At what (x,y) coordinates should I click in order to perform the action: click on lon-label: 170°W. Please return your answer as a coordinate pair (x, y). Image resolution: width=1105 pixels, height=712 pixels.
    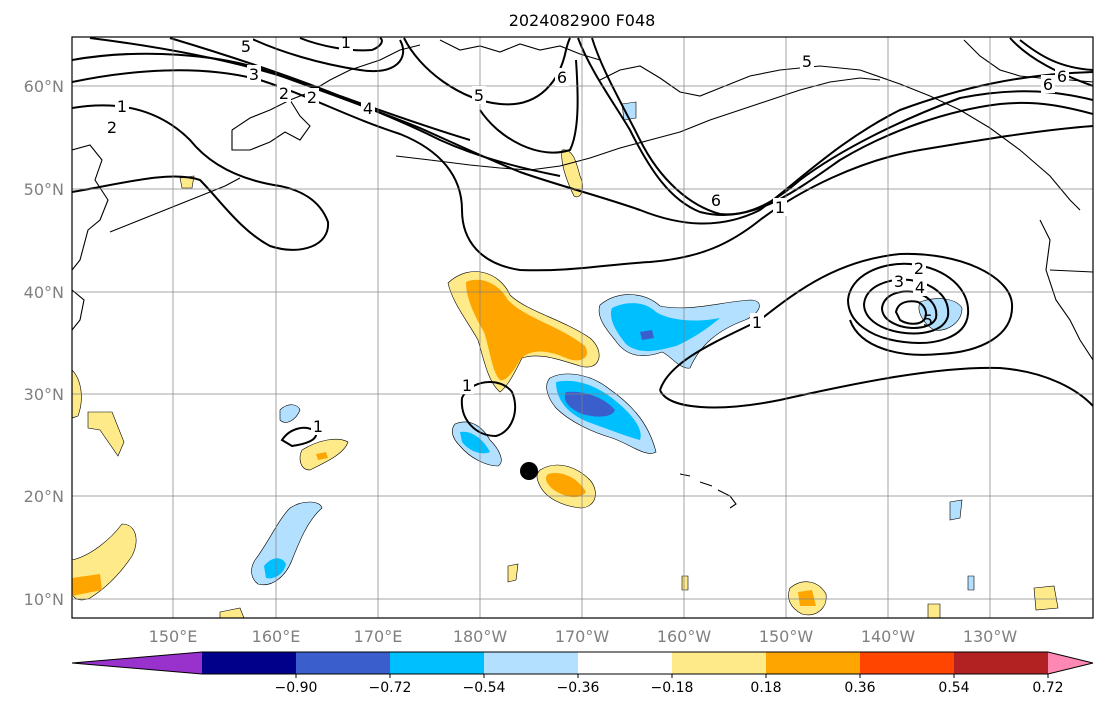
    Looking at the image, I should click on (582, 636).